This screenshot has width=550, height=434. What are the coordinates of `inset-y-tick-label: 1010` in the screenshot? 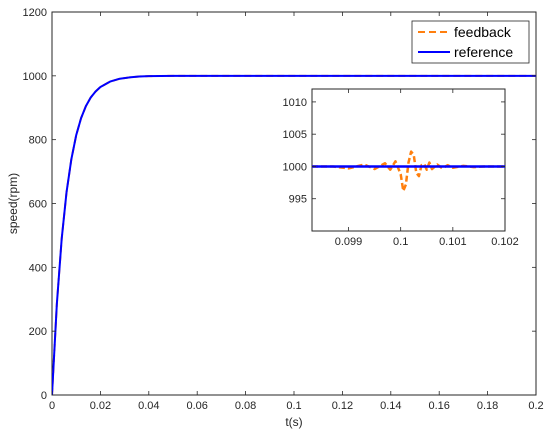 It's located at (295, 103).